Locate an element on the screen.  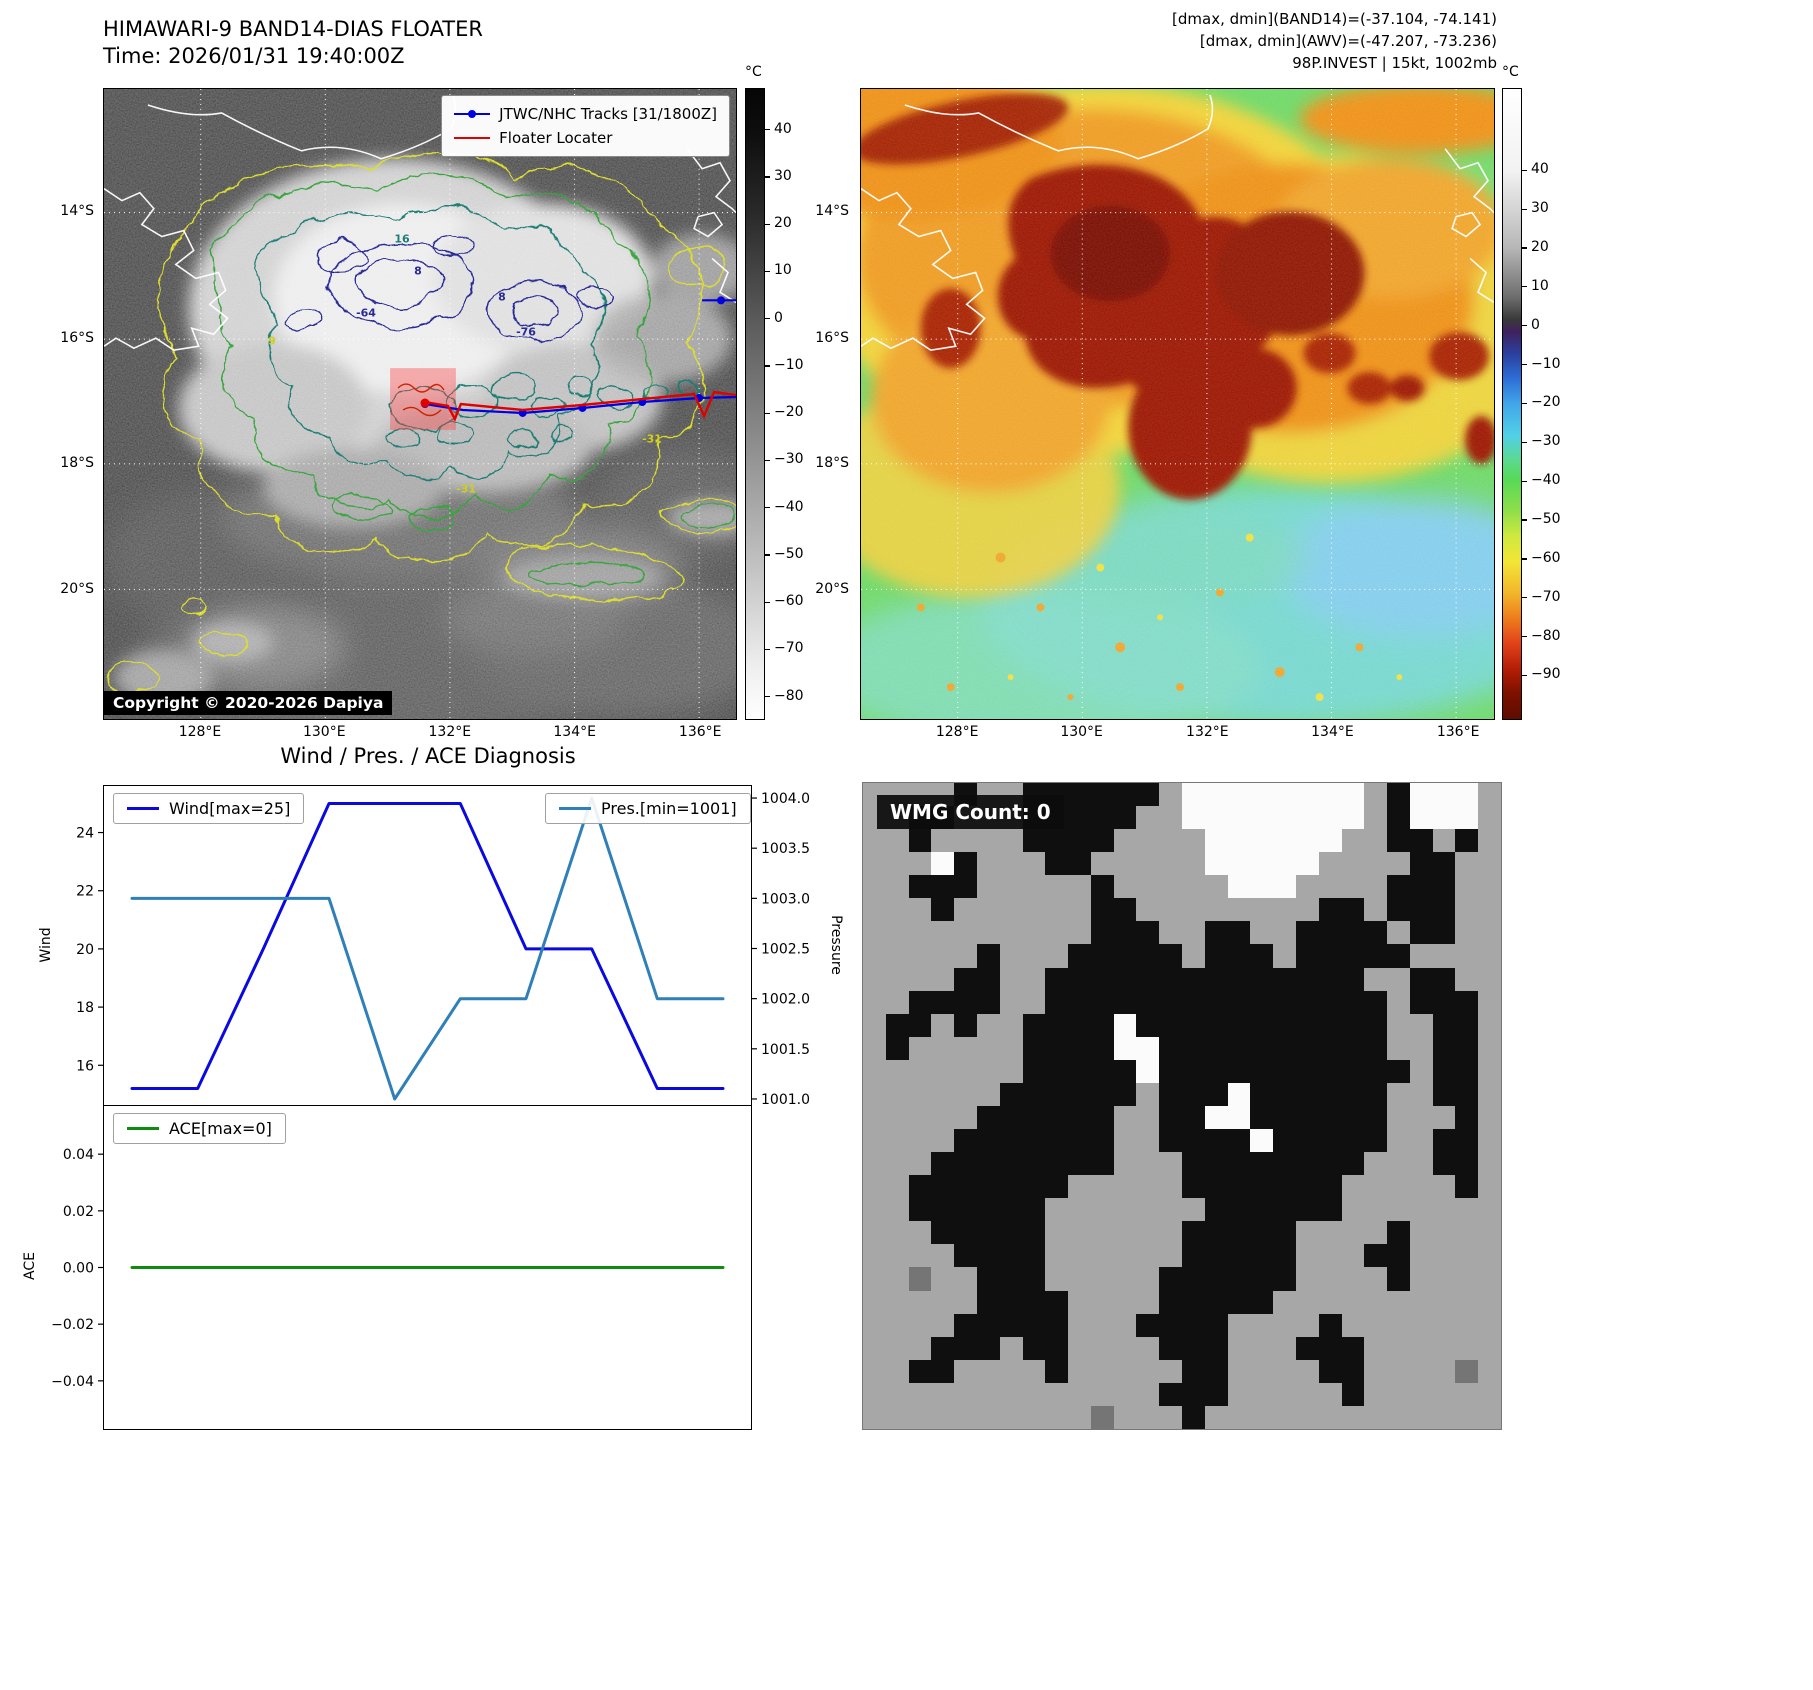
axis-tick-label: 0.00 is located at coordinates (78, 1269).